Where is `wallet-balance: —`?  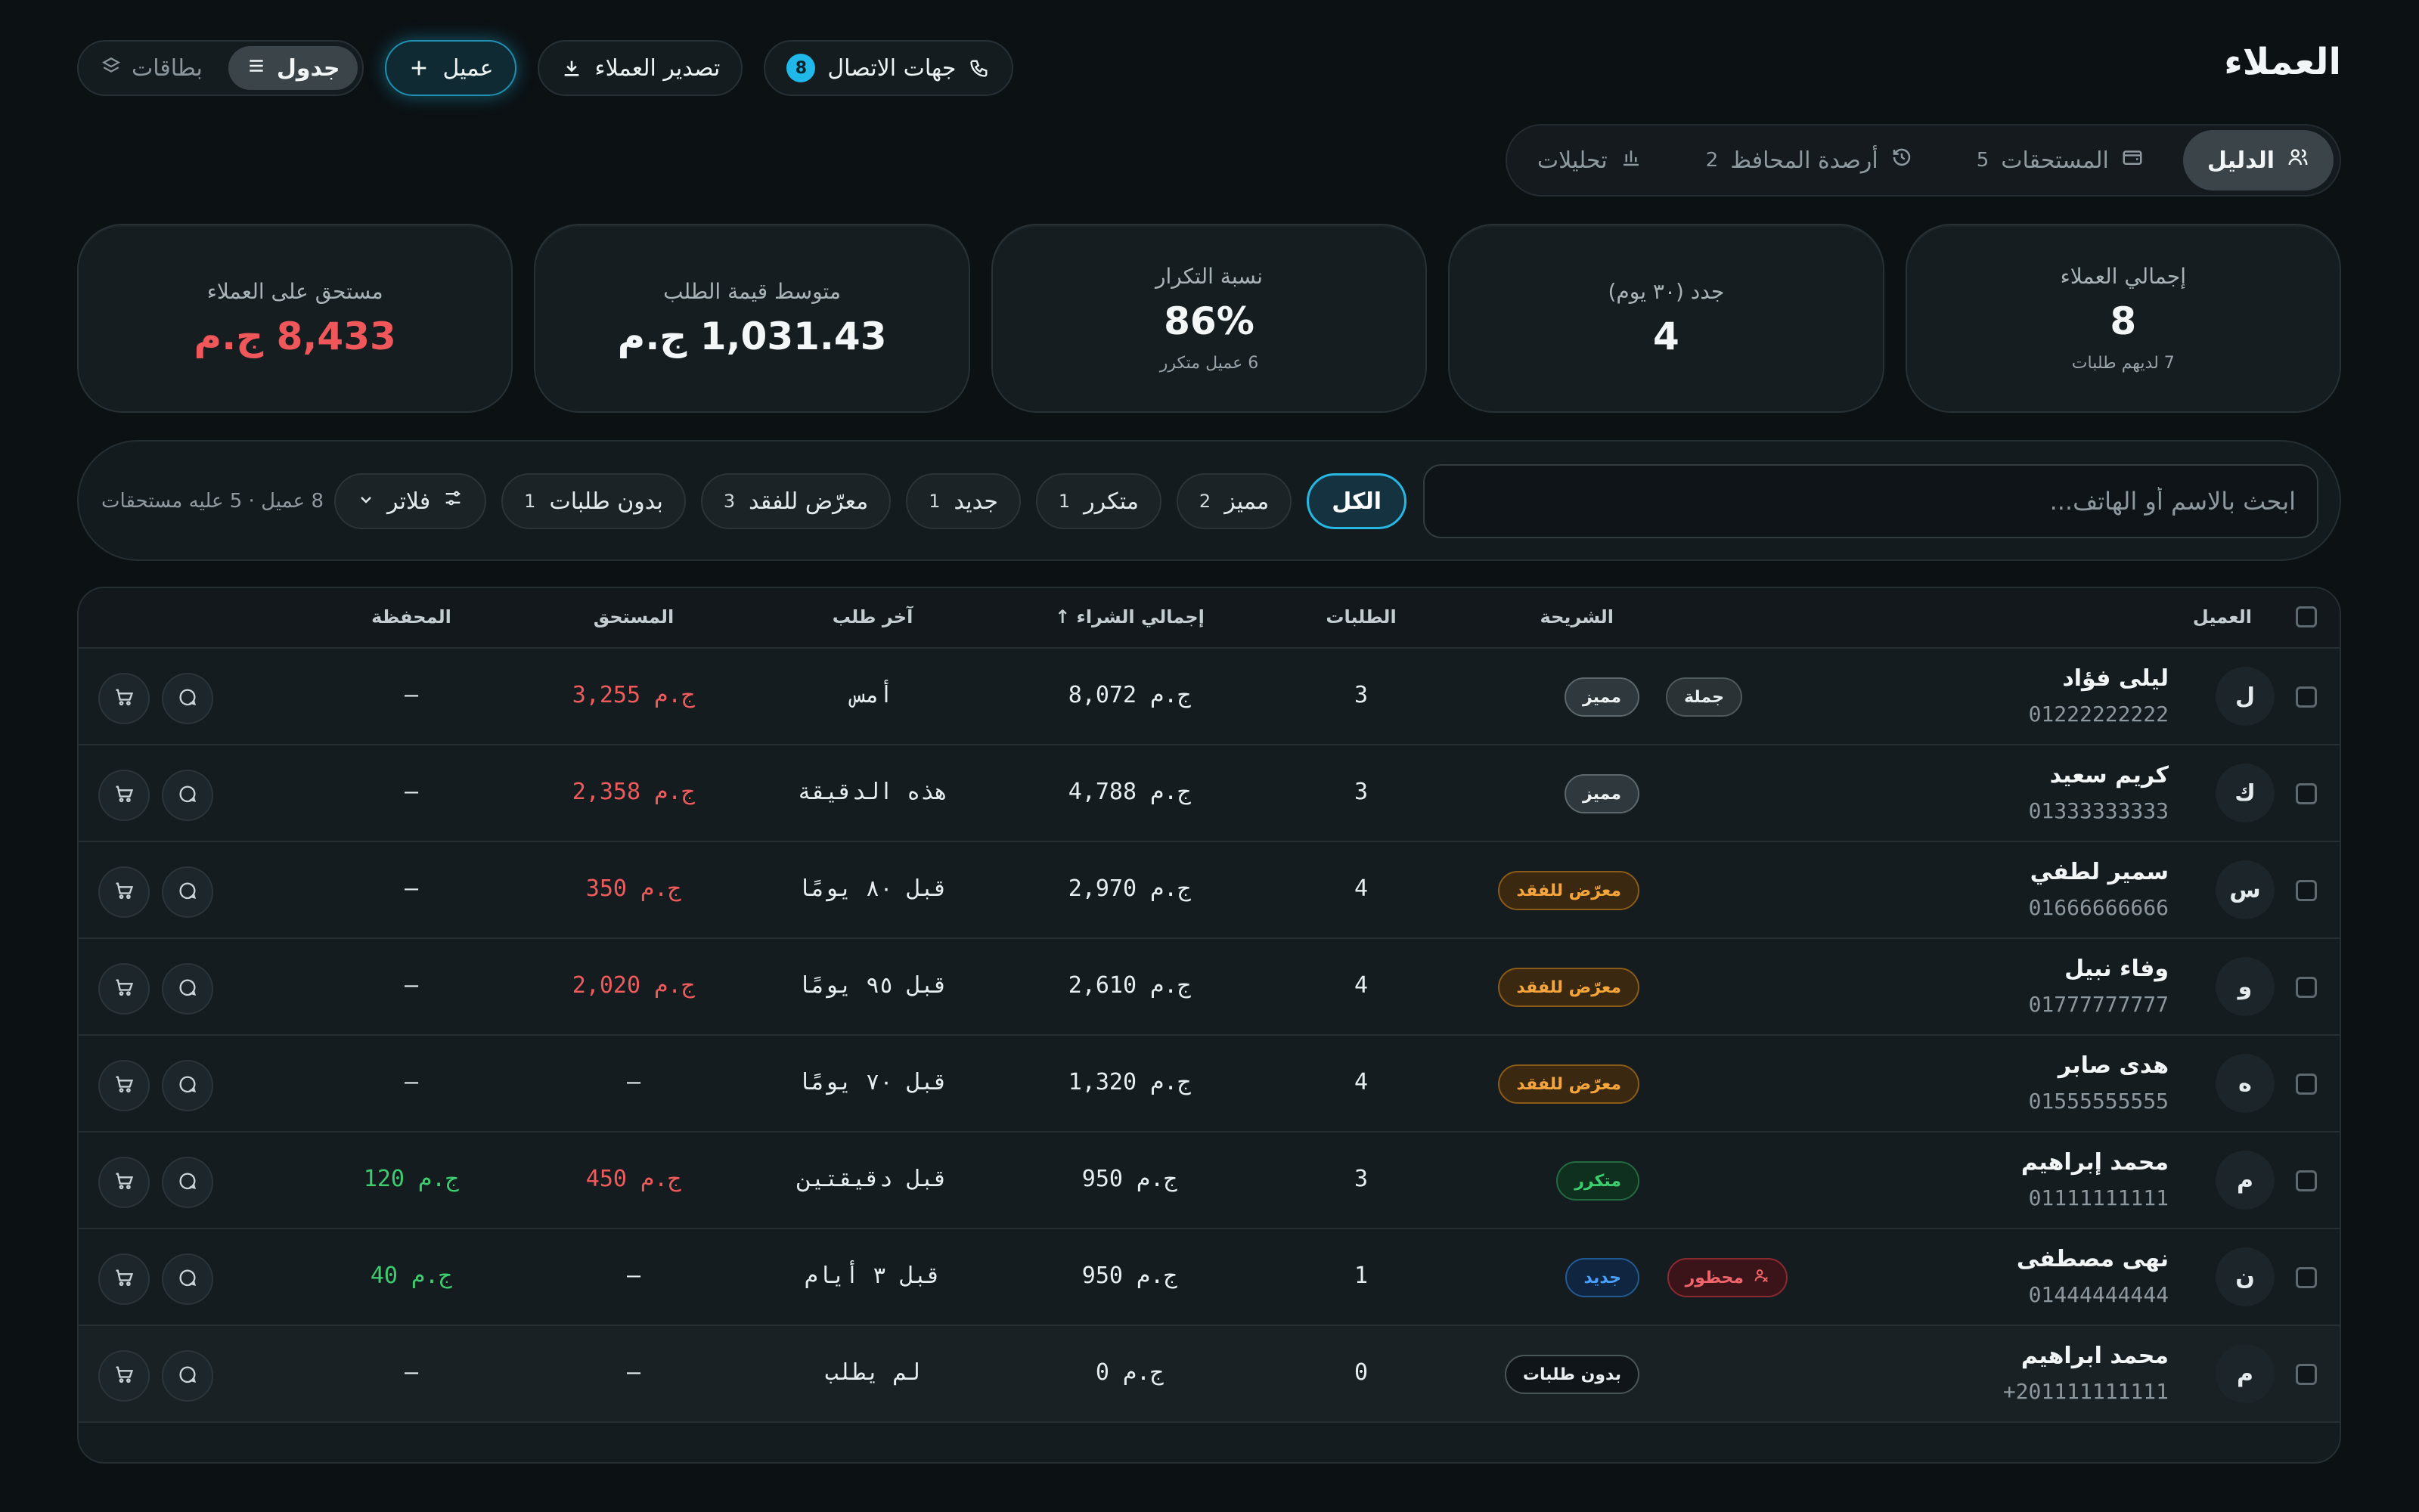
wallet-balance: — is located at coordinates (412, 1372).